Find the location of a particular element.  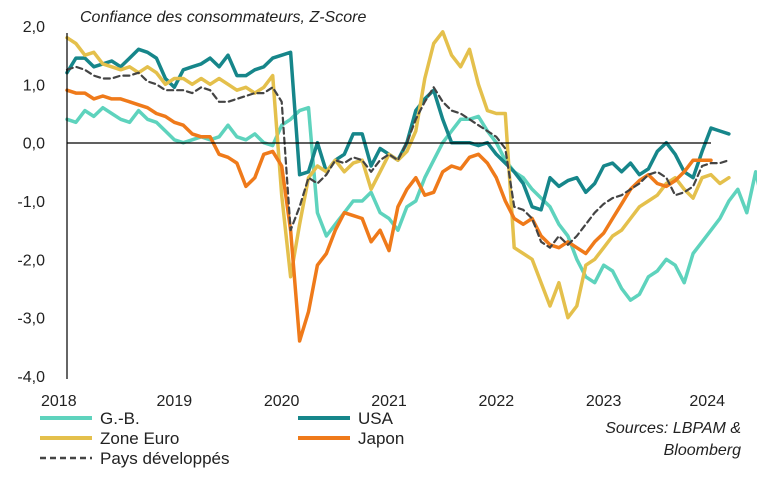

x-tick-label: 2023 is located at coordinates (604, 401).